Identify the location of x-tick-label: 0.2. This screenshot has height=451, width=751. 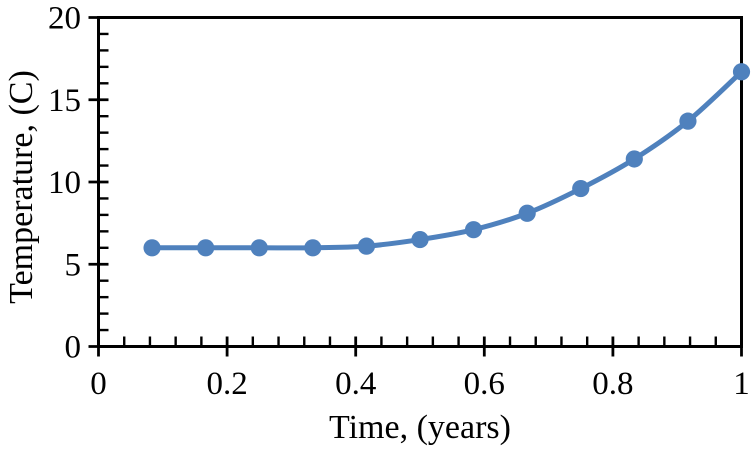
(226, 384).